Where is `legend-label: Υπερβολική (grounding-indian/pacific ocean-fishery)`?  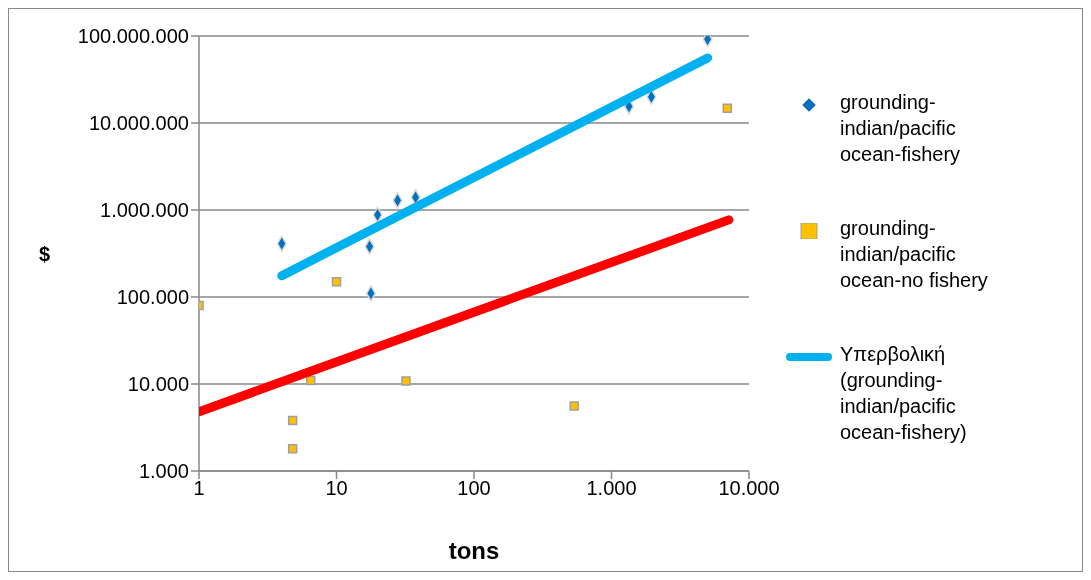
legend-label: Υπερβολική (grounding-indian/pacific ocean-fishery) is located at coordinates (904, 393).